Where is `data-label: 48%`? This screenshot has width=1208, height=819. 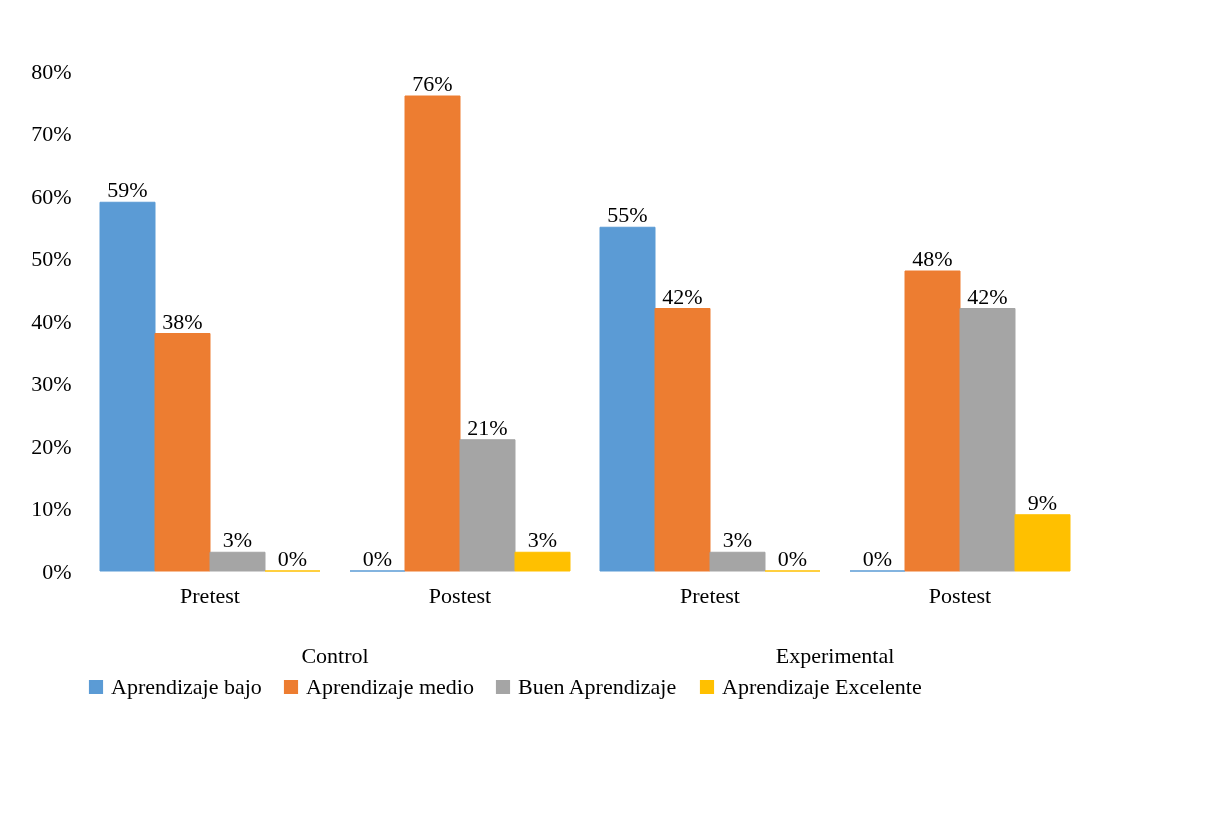 data-label: 48% is located at coordinates (932, 258).